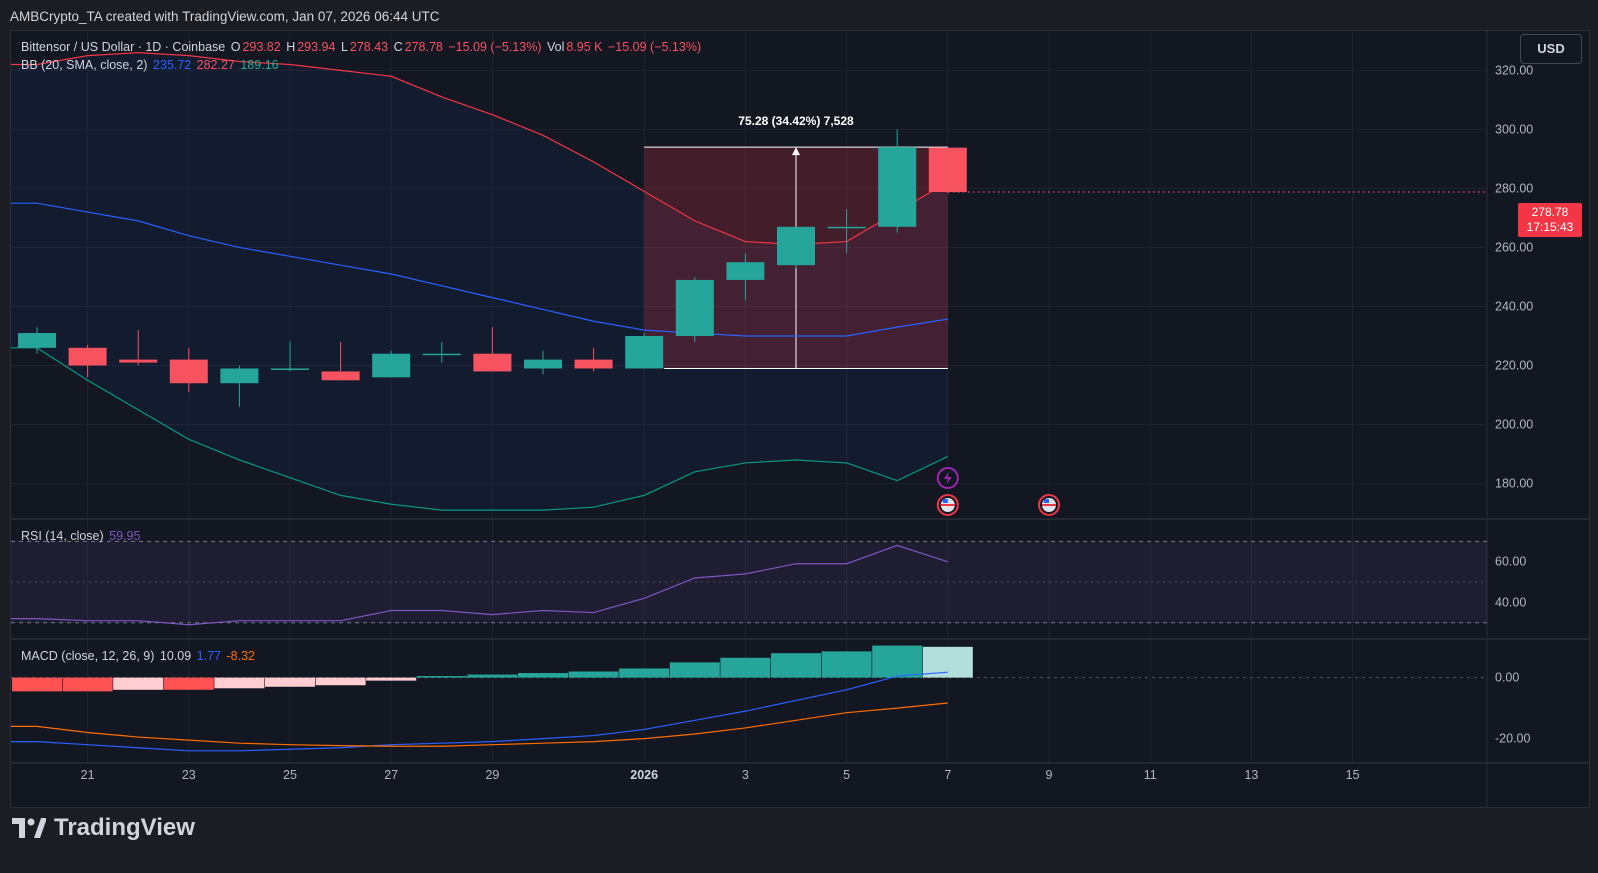 The width and height of the screenshot is (1598, 873). Describe the element at coordinates (316, 47) in the screenshot. I see `high-value: 293.94` at that location.